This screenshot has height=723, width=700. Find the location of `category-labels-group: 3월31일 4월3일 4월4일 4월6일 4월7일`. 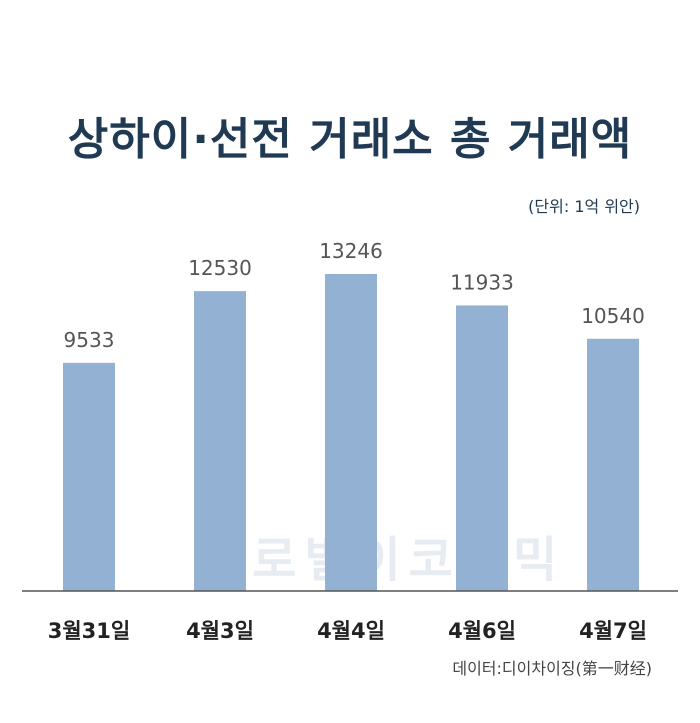

category-labels-group: 3월31일 4월3일 4월4일 4월6일 4월7일 is located at coordinates (347, 631).